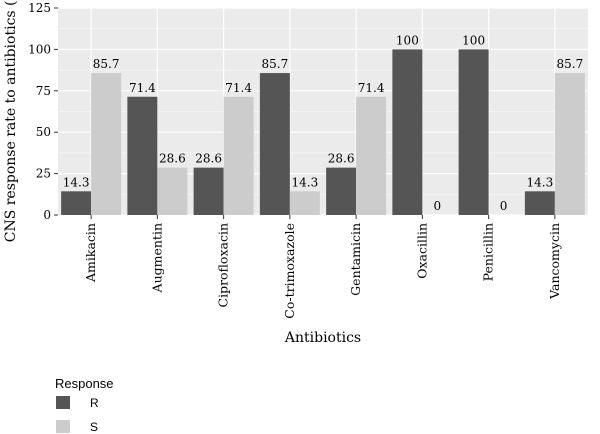  I want to click on bar-R-penicillin, so click(473, 132).